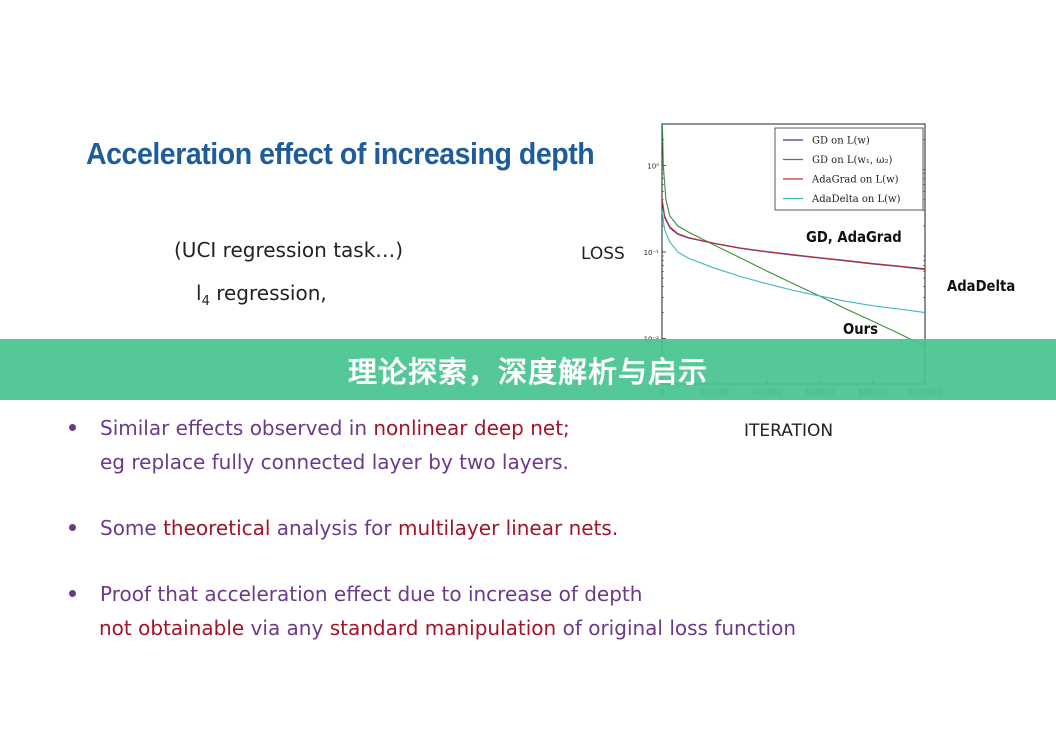 The width and height of the screenshot is (1056, 739). What do you see at coordinates (508, 528) in the screenshot?
I see `bullet-segment: multilayer linear nets.` at bounding box center [508, 528].